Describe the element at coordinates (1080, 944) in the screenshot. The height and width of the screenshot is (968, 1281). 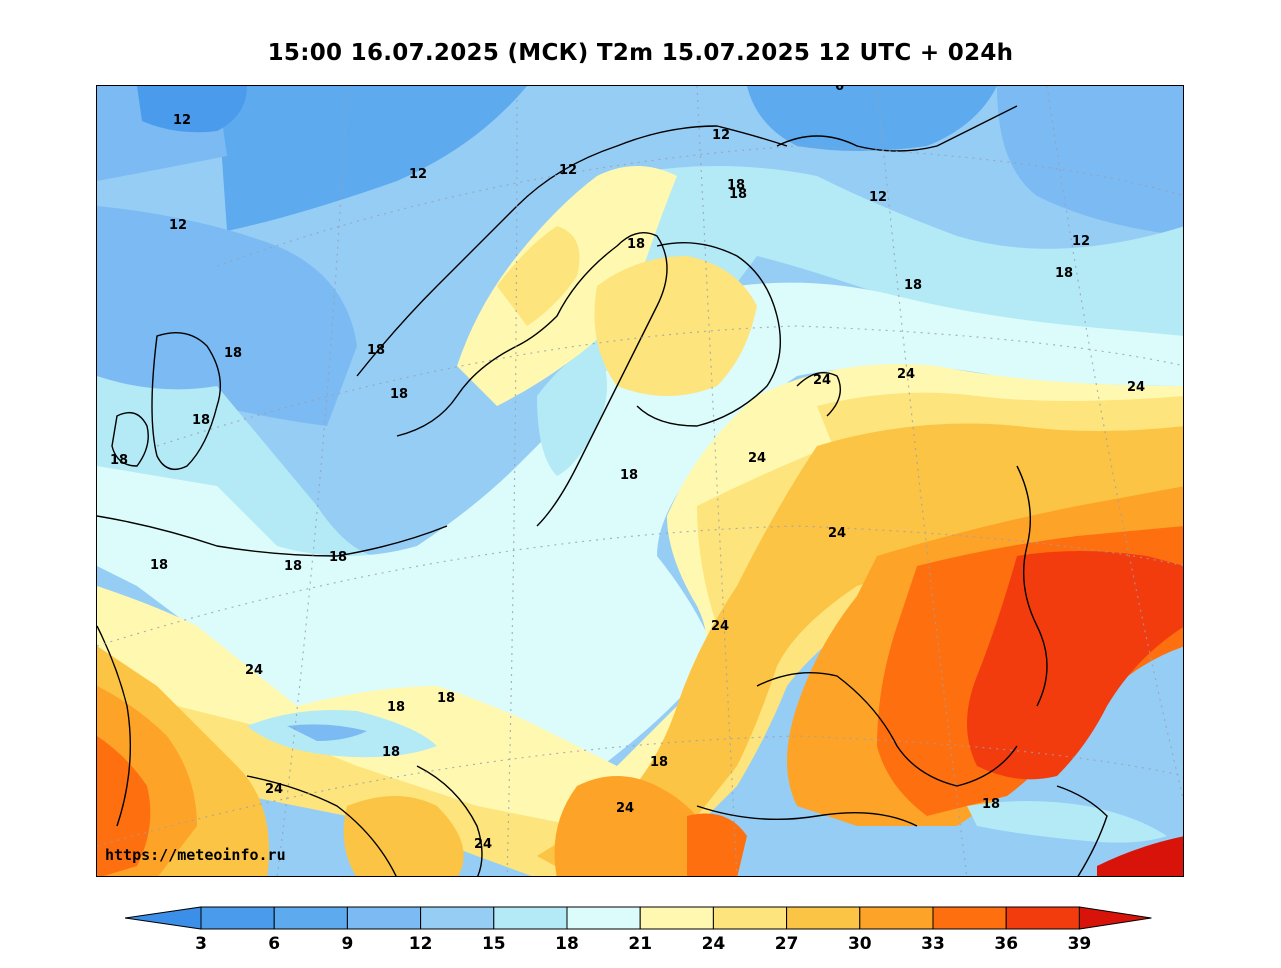
I see `colorbar-tick-label: 39` at that location.